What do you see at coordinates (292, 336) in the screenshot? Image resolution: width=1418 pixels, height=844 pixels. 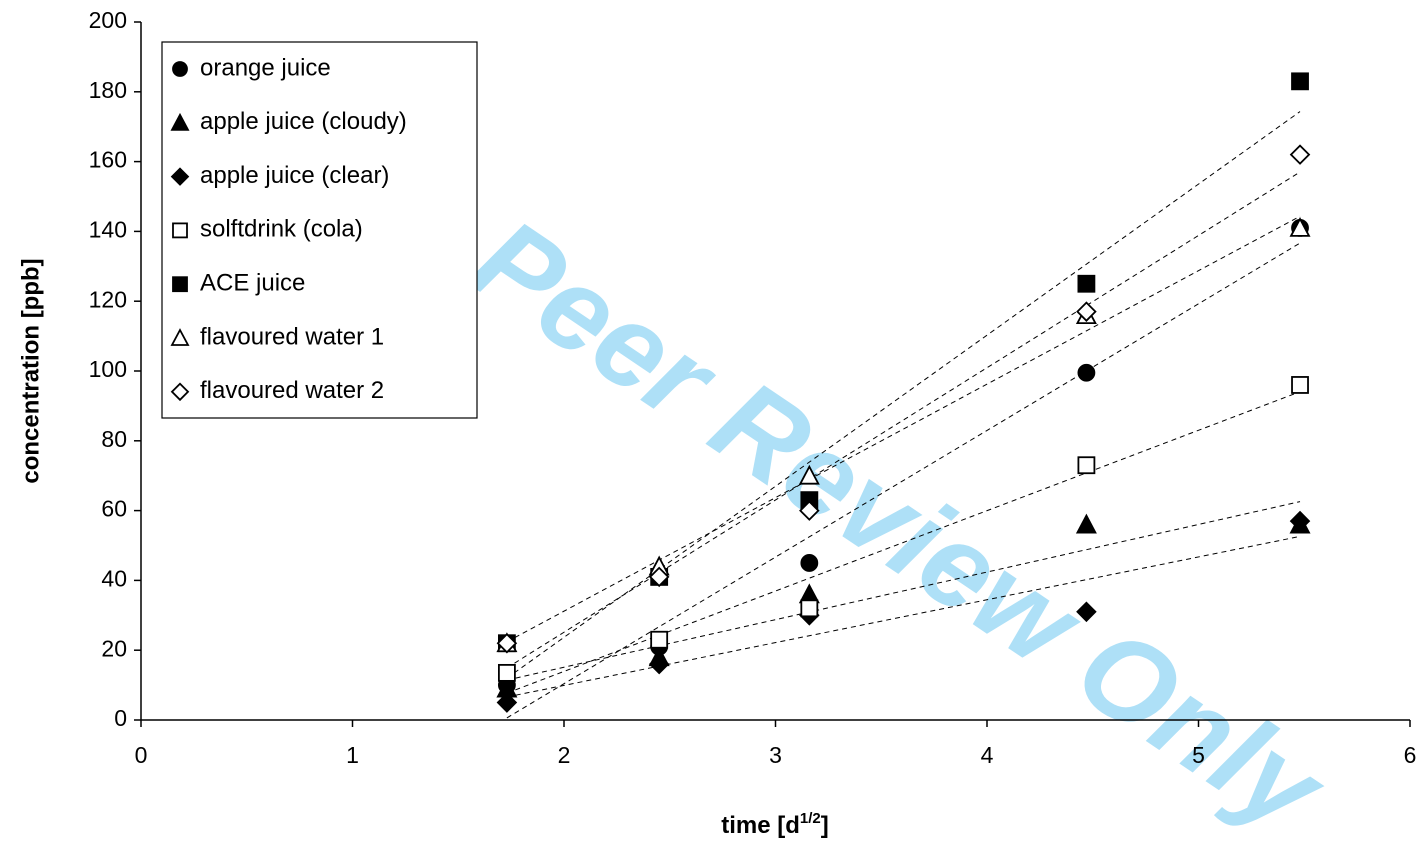 I see `legend-label: flavoured water 1` at bounding box center [292, 336].